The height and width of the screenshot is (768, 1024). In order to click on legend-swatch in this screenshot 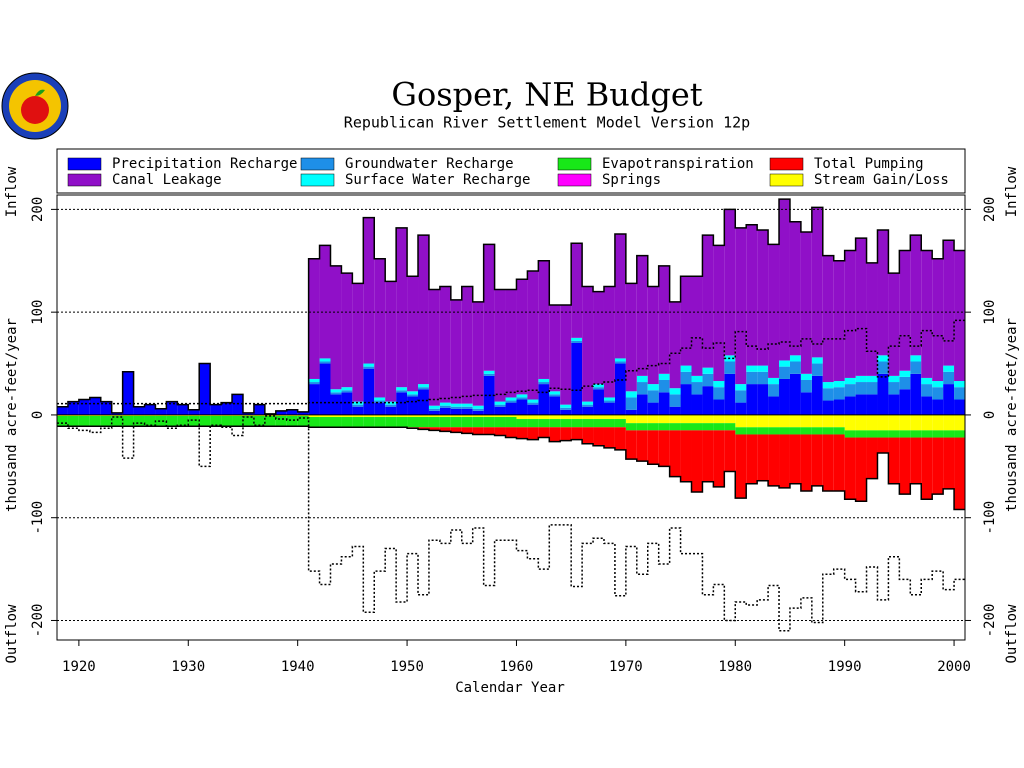, I will do `click(786, 180)`.